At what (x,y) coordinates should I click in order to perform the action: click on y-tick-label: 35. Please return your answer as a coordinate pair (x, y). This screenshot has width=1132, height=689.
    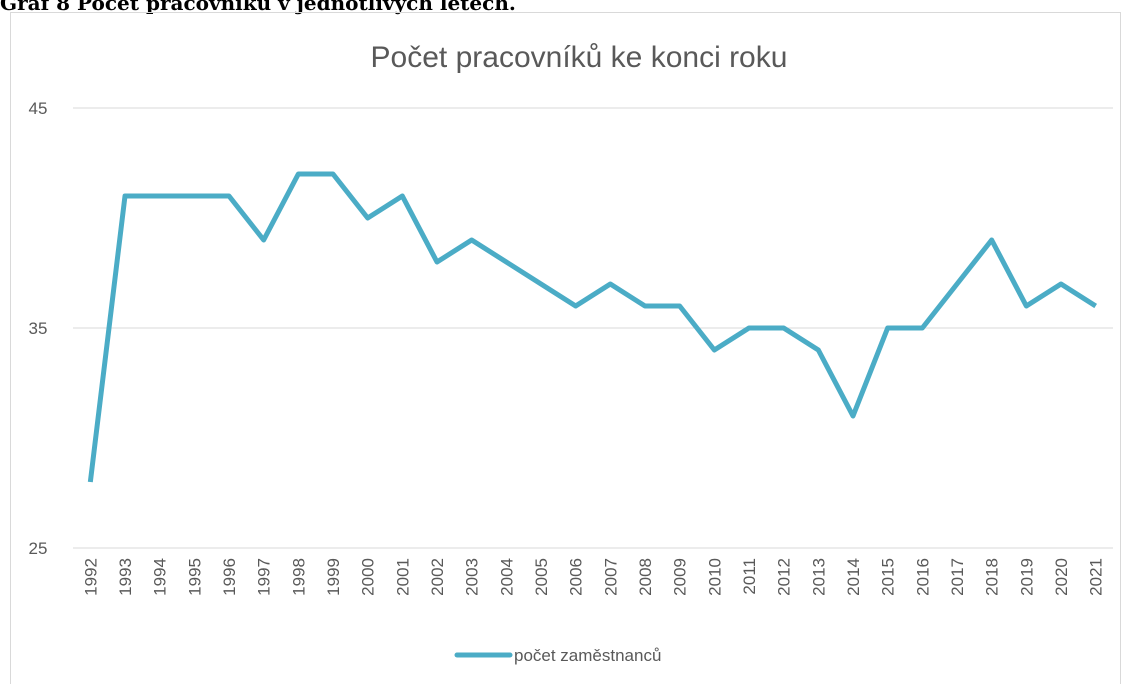
    Looking at the image, I should click on (38, 328).